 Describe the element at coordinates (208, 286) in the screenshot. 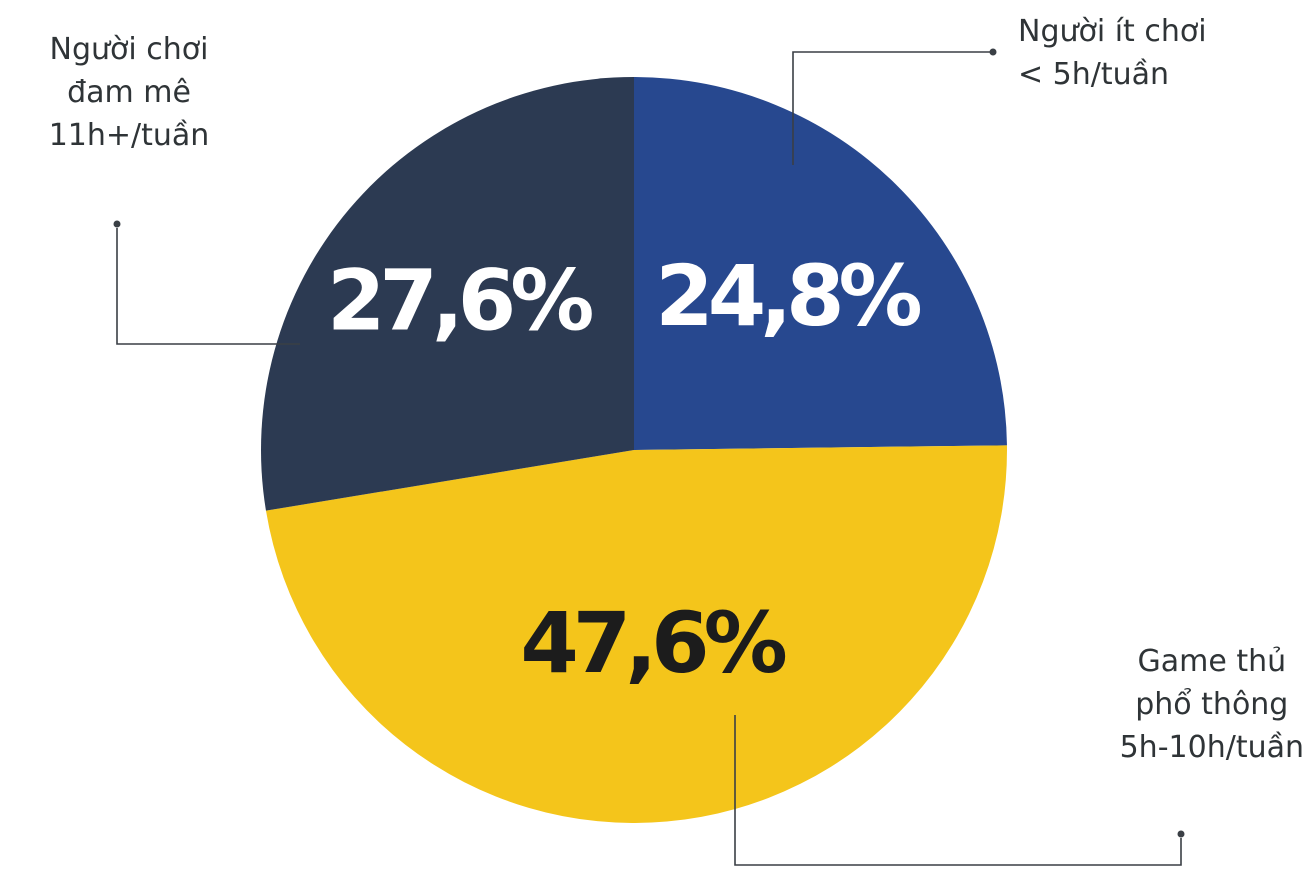

I see `leader-line-passionate-players` at that location.